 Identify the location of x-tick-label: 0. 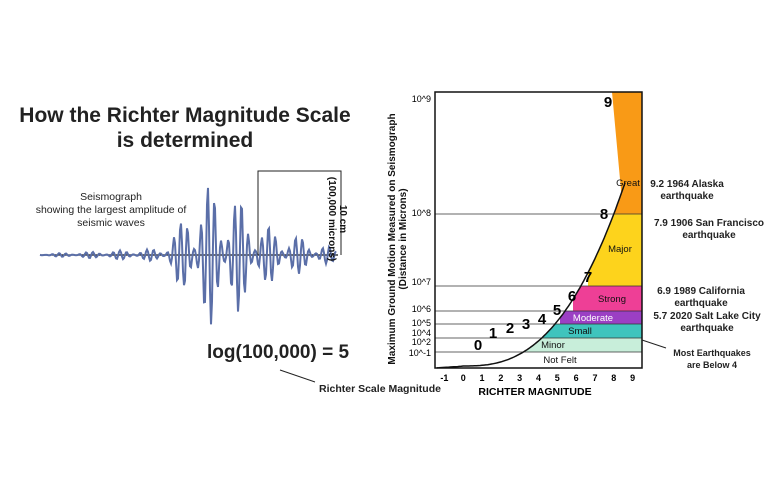
(463, 378).